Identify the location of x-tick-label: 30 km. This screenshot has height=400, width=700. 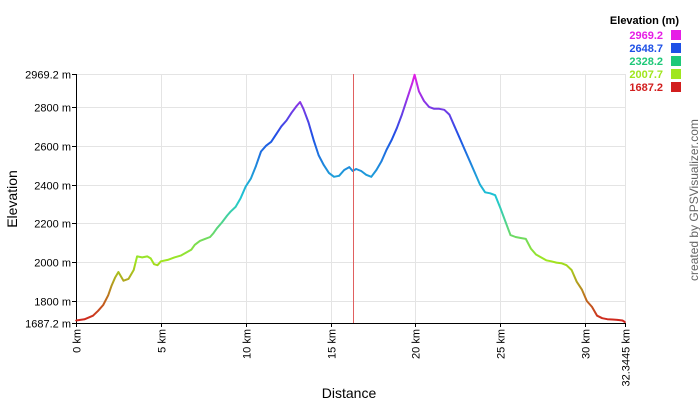
(587, 344).